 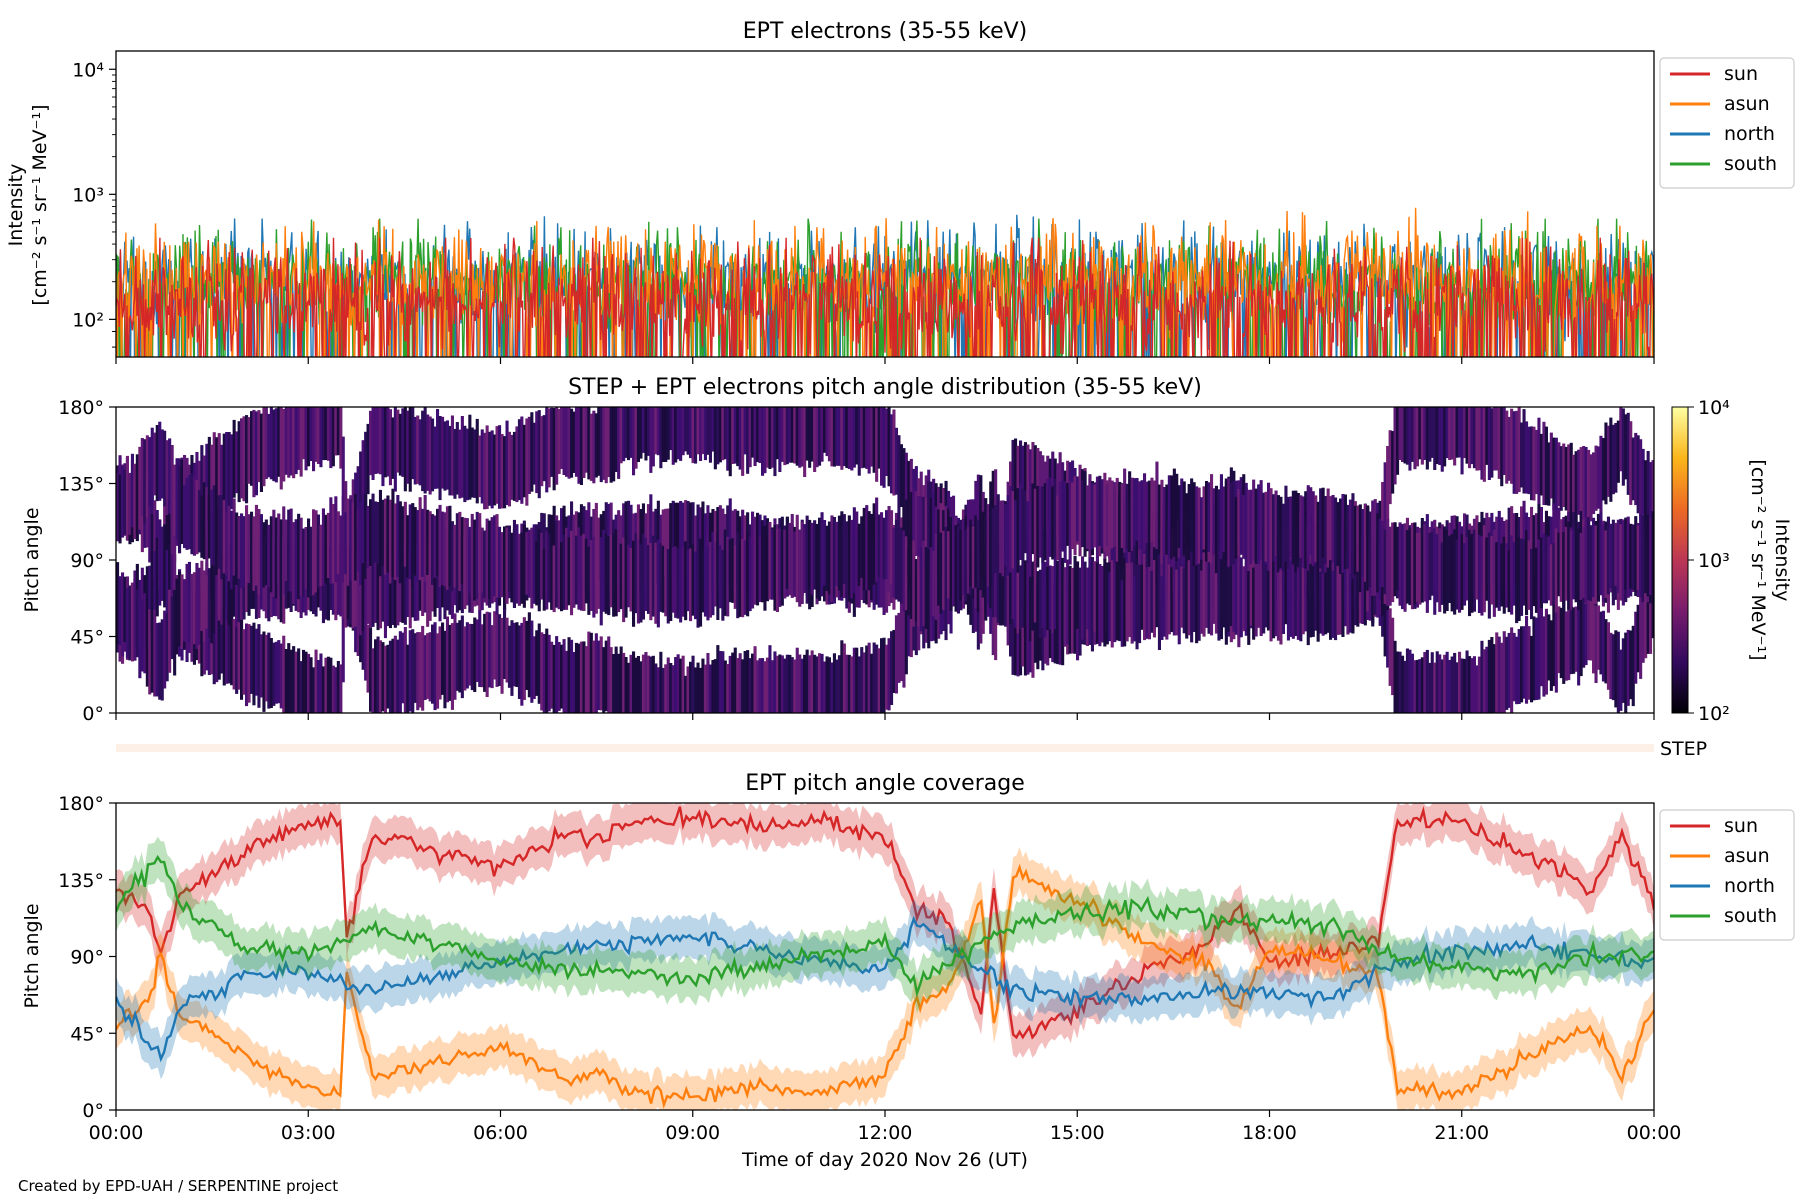 I want to click on credit-text: Created by EPD-UAH / SERPENTINE project, so click(x=178, y=1186).